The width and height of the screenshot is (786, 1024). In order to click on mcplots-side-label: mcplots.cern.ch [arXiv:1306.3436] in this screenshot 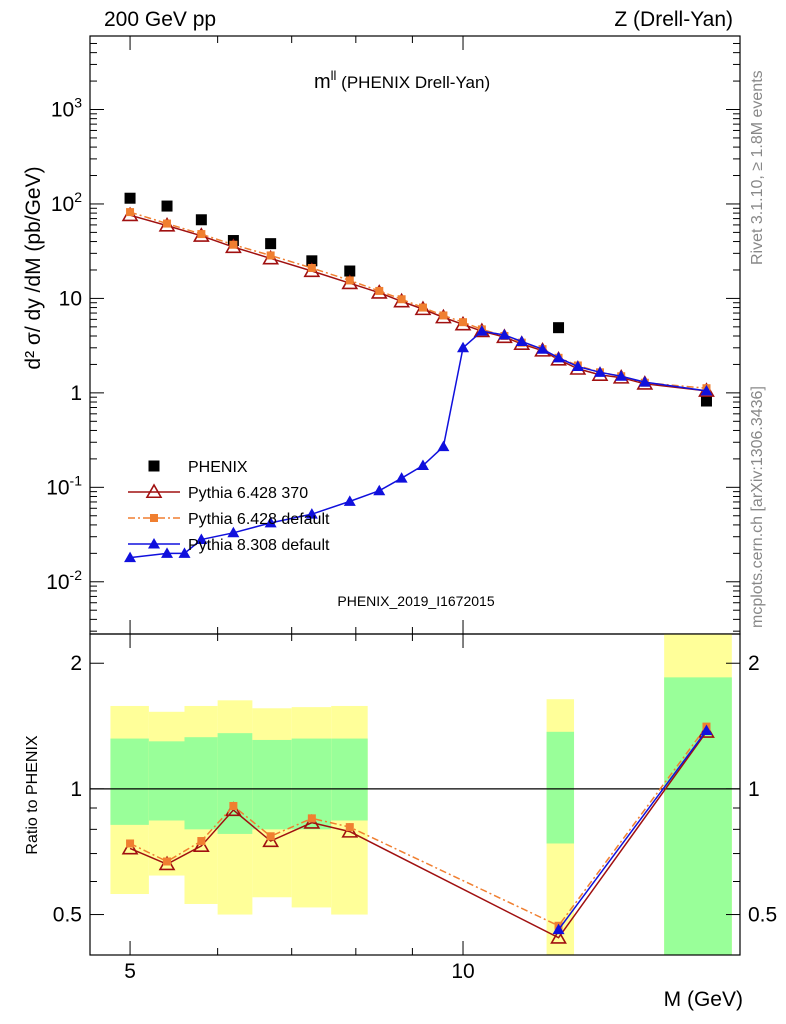, I will do `click(757, 507)`.